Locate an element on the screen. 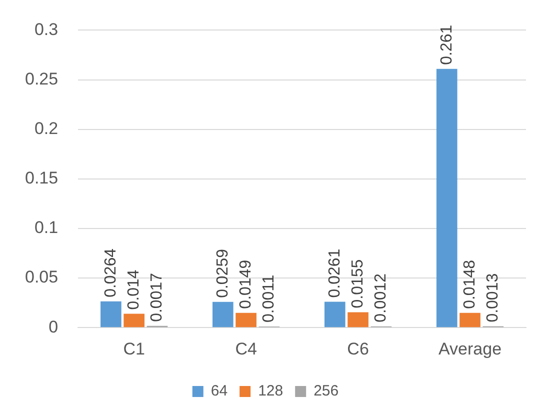 The image size is (536, 414). data-label: 0.0017 is located at coordinates (157, 297).